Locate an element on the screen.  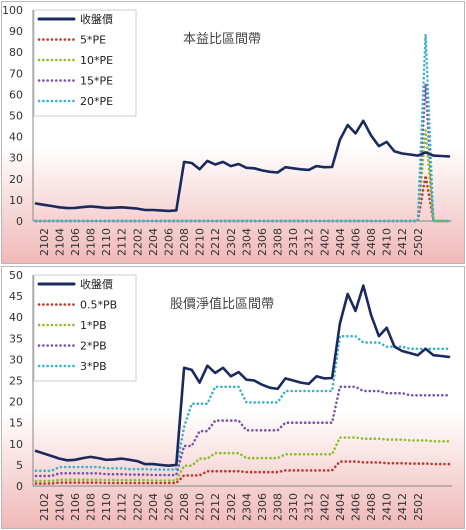
legend-label: 3*PB is located at coordinates (93, 366).